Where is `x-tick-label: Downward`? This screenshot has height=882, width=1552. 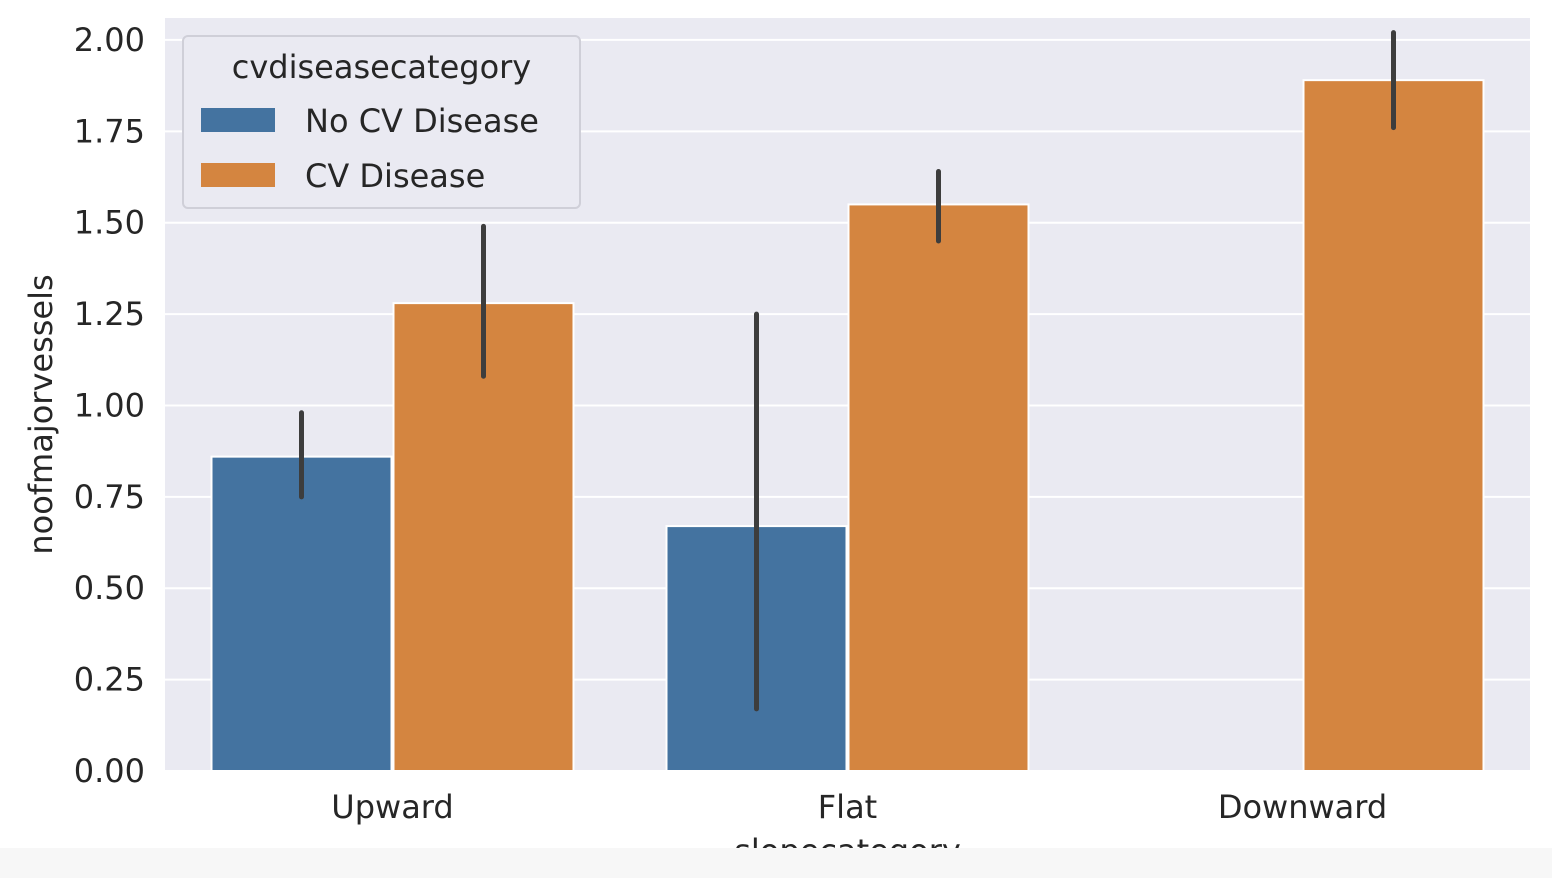 x-tick-label: Downward is located at coordinates (1302, 807).